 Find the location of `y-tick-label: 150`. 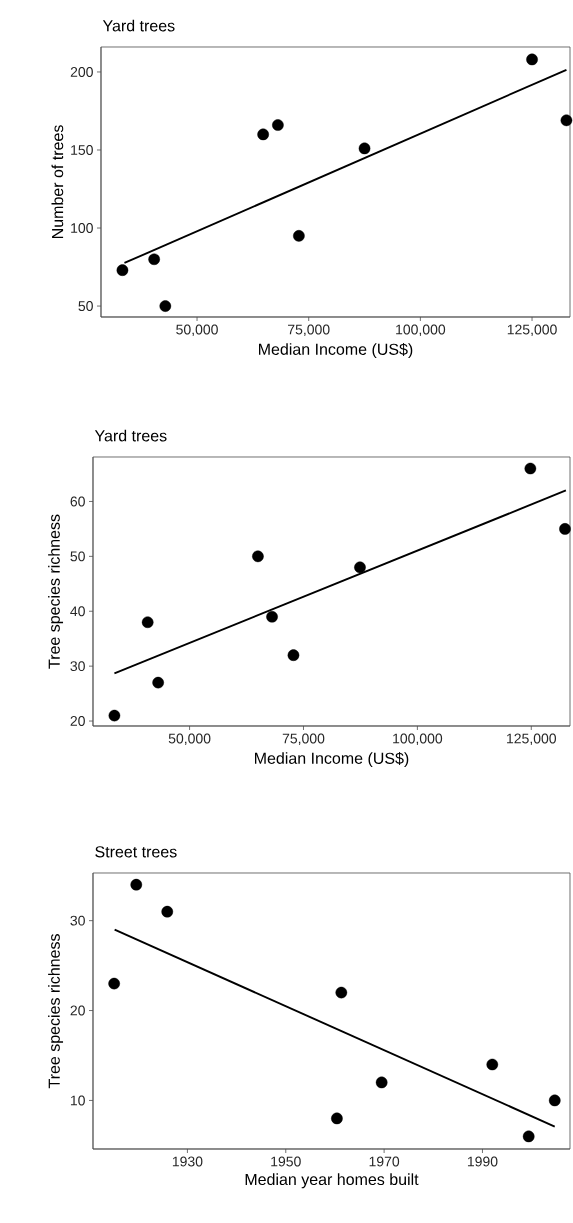

y-tick-label: 150 is located at coordinates (82, 150).